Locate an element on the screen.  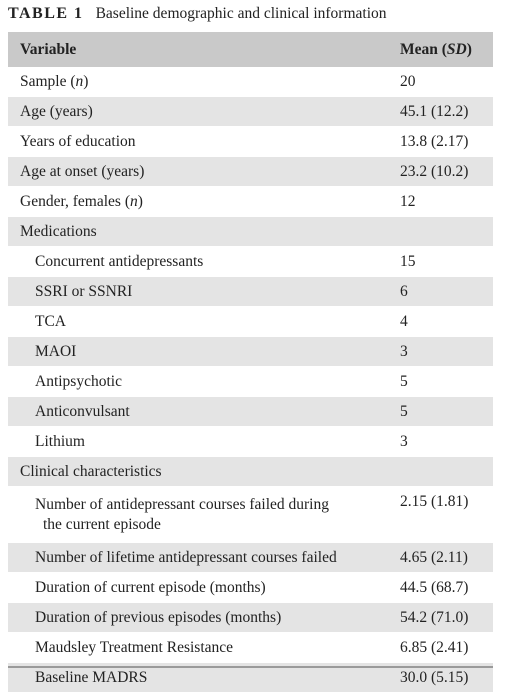
table-bottom-rule is located at coordinates (250, 667).